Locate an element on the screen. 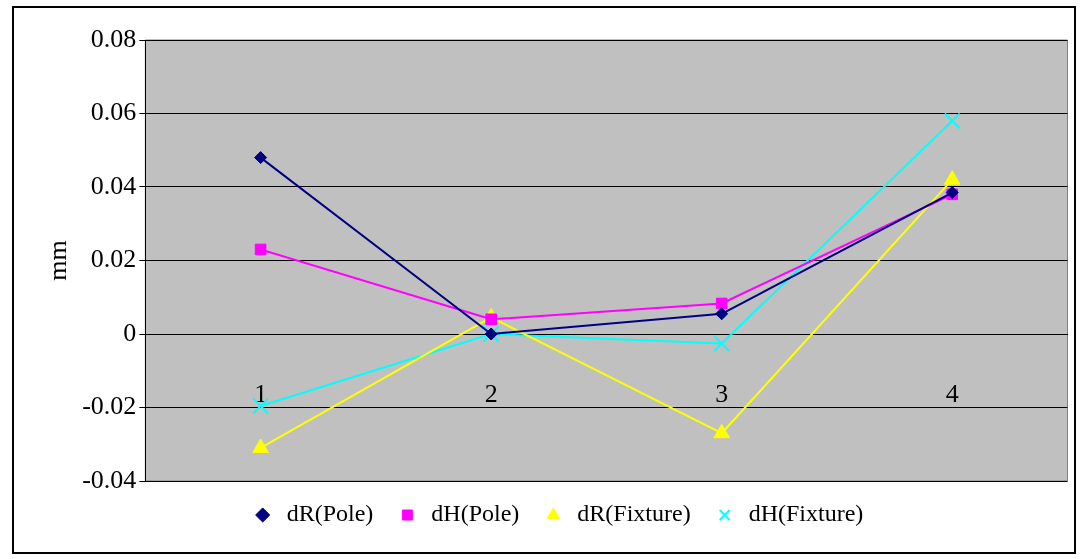  y-axis-title: mm is located at coordinates (58, 260).